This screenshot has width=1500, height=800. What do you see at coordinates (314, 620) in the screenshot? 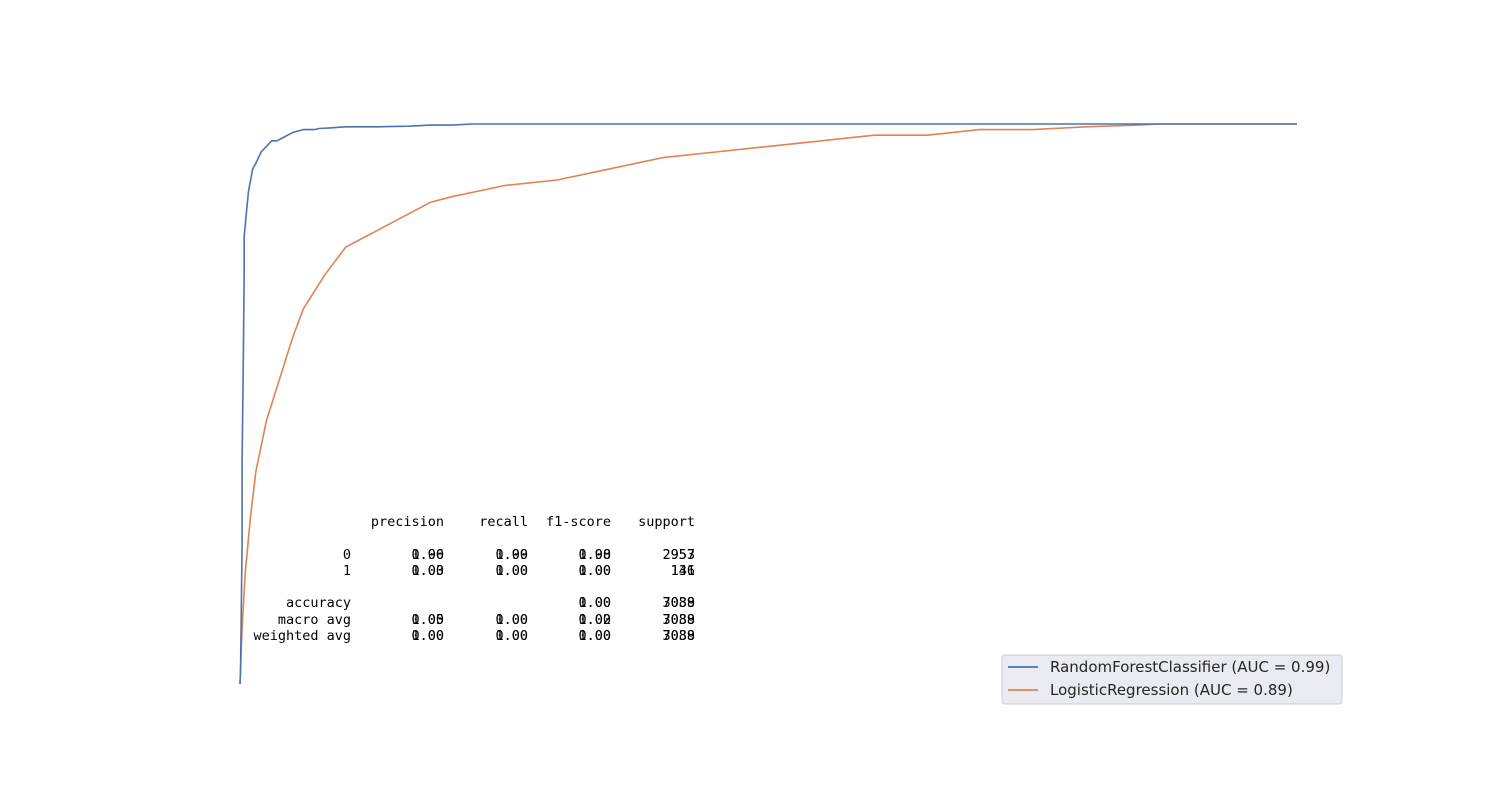
I see `report-row-label: macro avg` at bounding box center [314, 620].